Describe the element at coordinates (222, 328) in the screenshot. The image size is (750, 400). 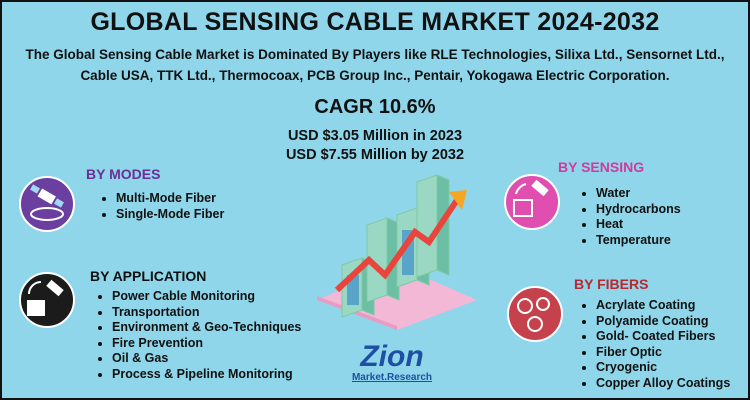
I see `list-item: Environment & Geo-Techniques` at that location.